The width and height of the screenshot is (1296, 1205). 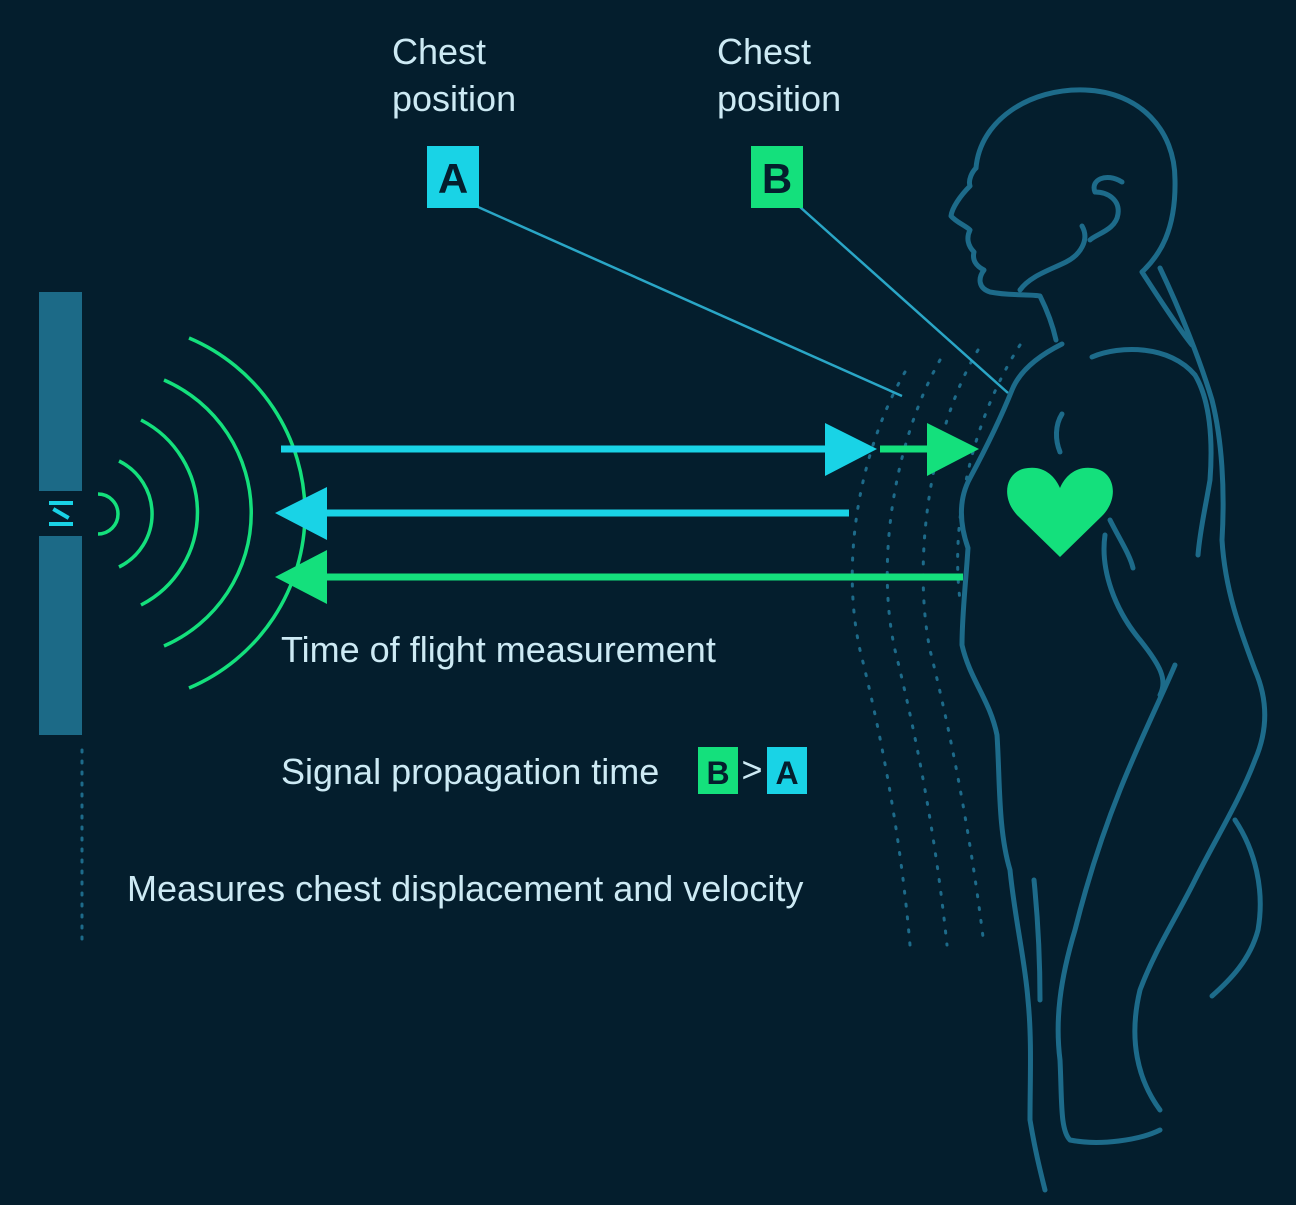 What do you see at coordinates (1200, 689) in the screenshot?
I see `back-outline` at bounding box center [1200, 689].